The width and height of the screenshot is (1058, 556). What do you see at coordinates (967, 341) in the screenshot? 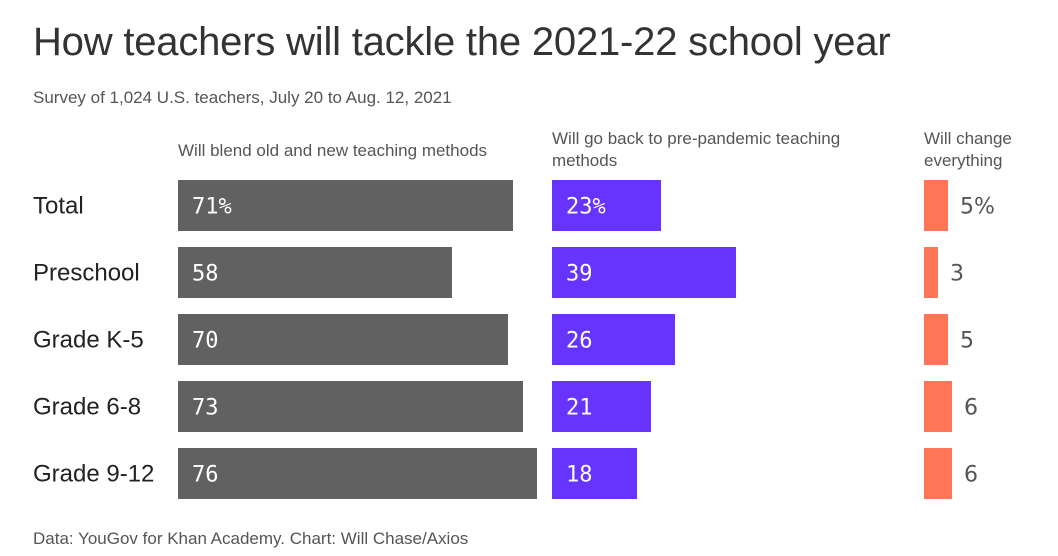
I see `data-label-s3-3: 5` at bounding box center [967, 341].